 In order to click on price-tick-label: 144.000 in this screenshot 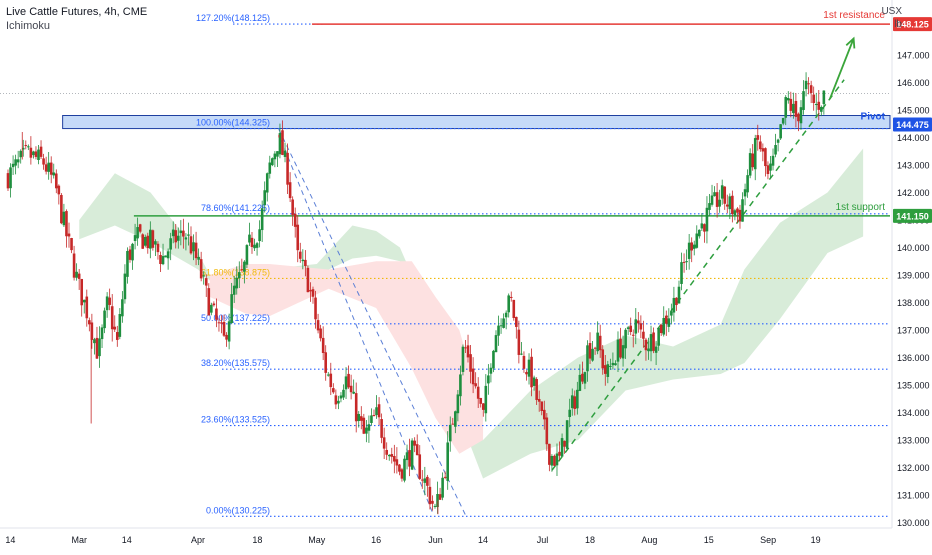, I will do `click(913, 138)`.